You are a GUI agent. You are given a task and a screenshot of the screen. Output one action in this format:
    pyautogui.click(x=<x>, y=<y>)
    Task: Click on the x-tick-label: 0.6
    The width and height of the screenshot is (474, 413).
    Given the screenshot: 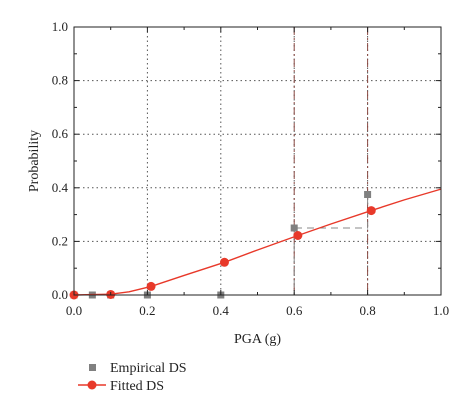 What is the action you would take?
    pyautogui.click(x=294, y=310)
    